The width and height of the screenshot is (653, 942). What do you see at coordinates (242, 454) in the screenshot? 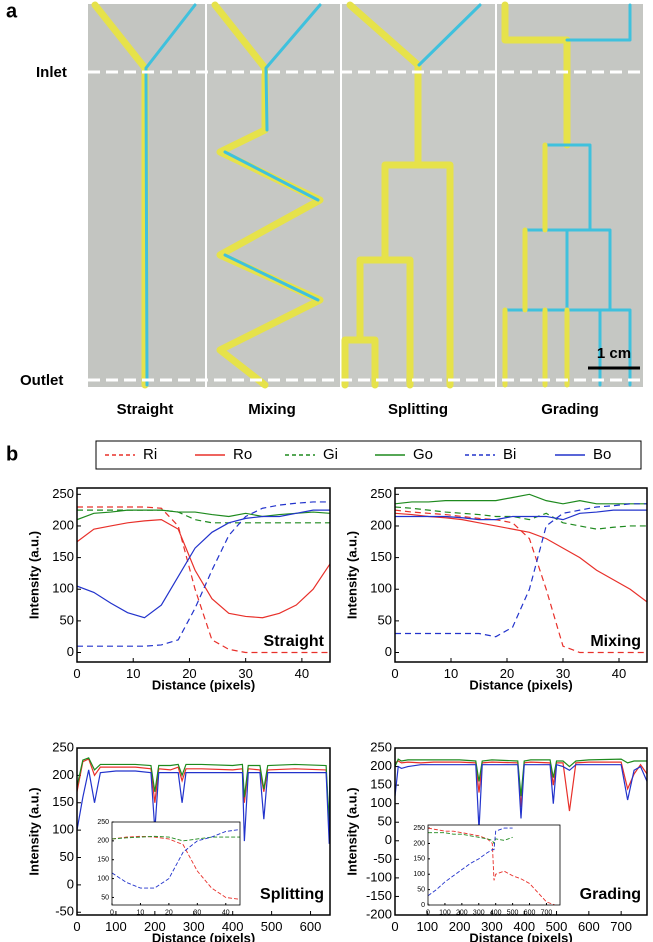
I see `legend-label: Ro` at bounding box center [242, 454].